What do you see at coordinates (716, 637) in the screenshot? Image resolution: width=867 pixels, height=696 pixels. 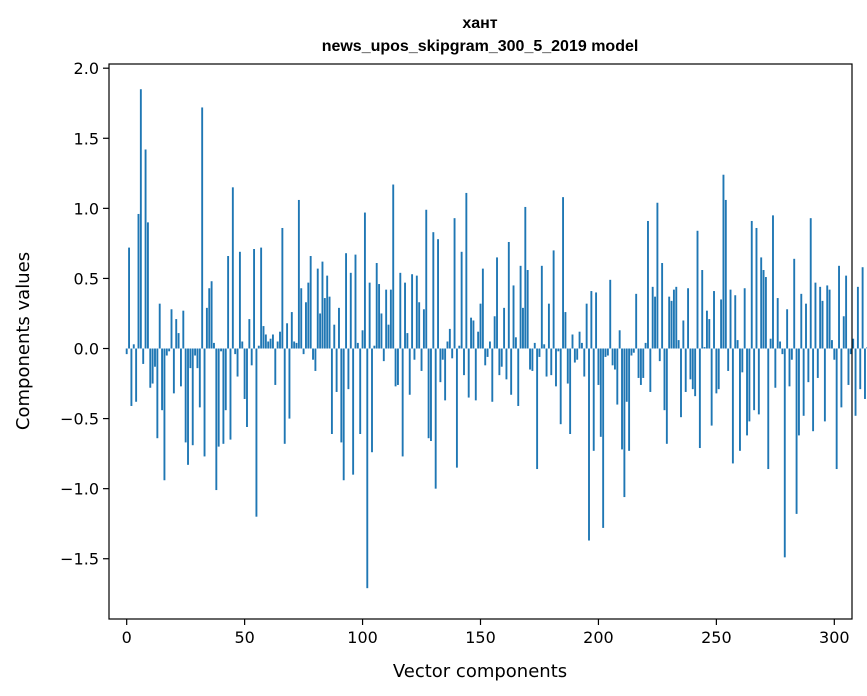 I see `x-tick-label: 250` at bounding box center [716, 637].